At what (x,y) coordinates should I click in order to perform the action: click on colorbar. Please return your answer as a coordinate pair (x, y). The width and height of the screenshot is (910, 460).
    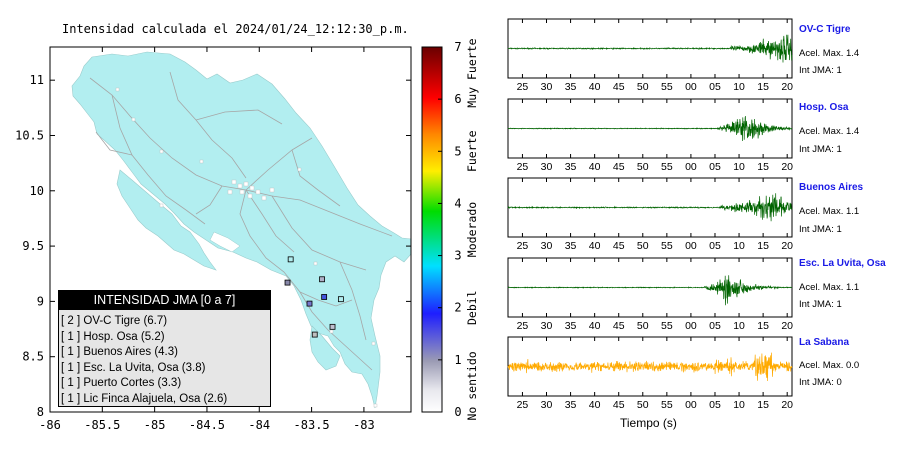
    Looking at the image, I should click on (432, 229).